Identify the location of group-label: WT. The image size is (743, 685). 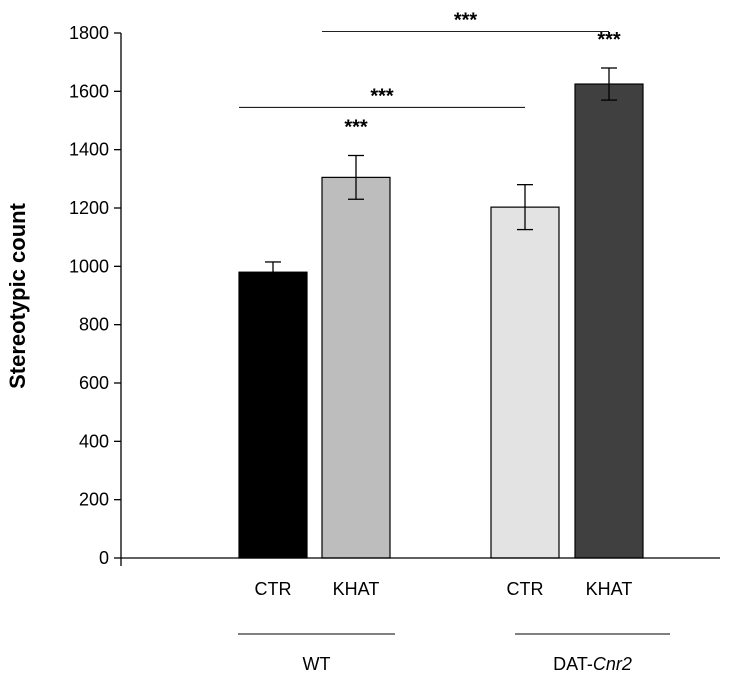
(317, 664).